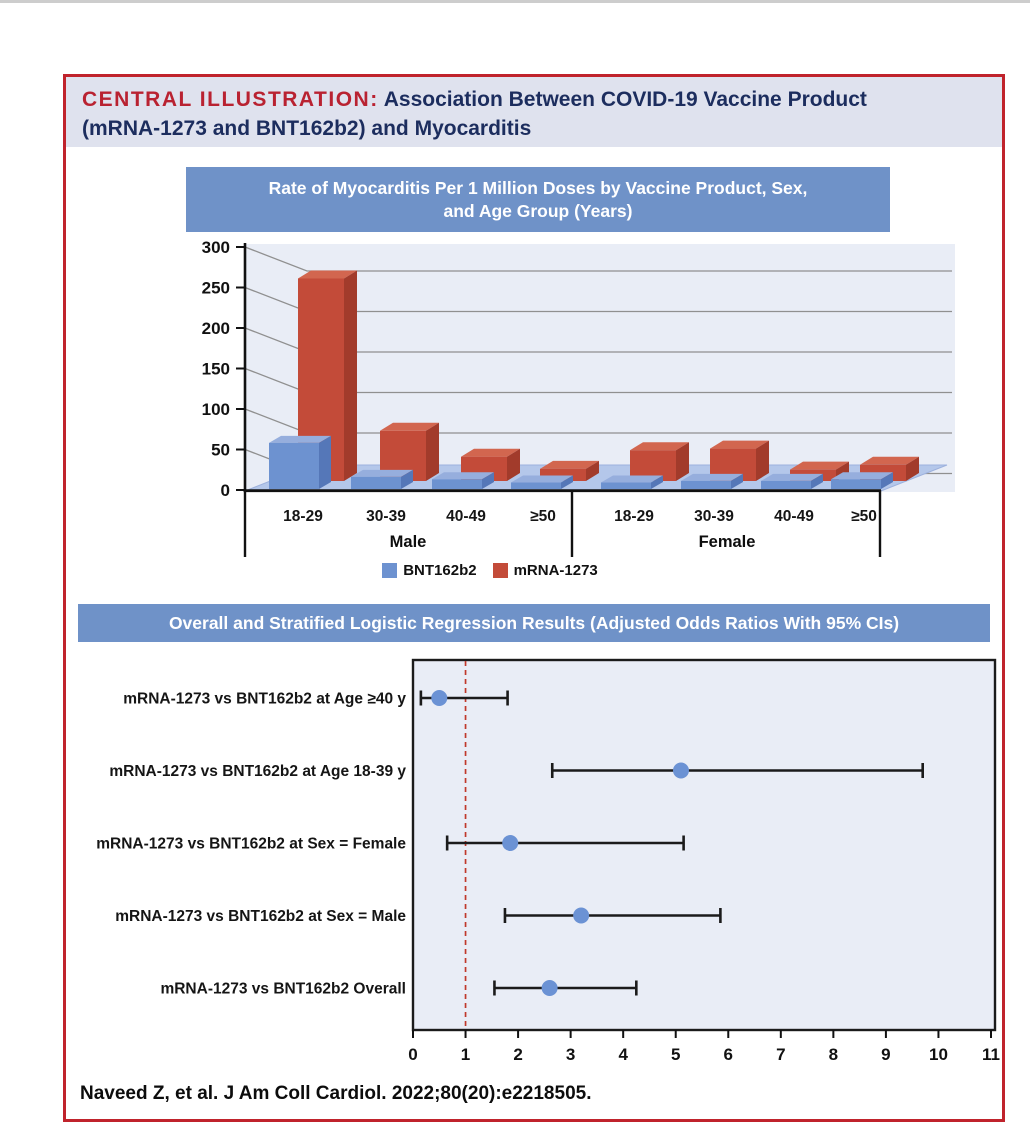 This screenshot has width=1030, height=1135. Describe the element at coordinates (418, 916) in the screenshot. I see `forest-row: mRNA-1273 vs BNT162b2 at Sex = Male` at that location.